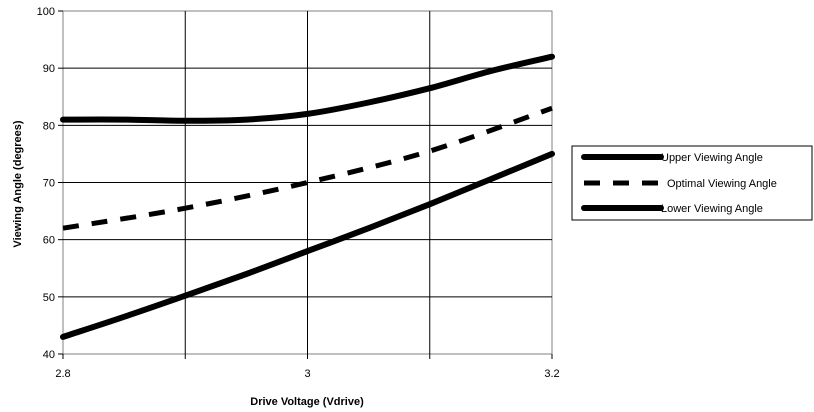 Image resolution: width=814 pixels, height=412 pixels. Describe the element at coordinates (18, 183) in the screenshot. I see `y-axis-label: Viewing Angle (degrees)` at that location.